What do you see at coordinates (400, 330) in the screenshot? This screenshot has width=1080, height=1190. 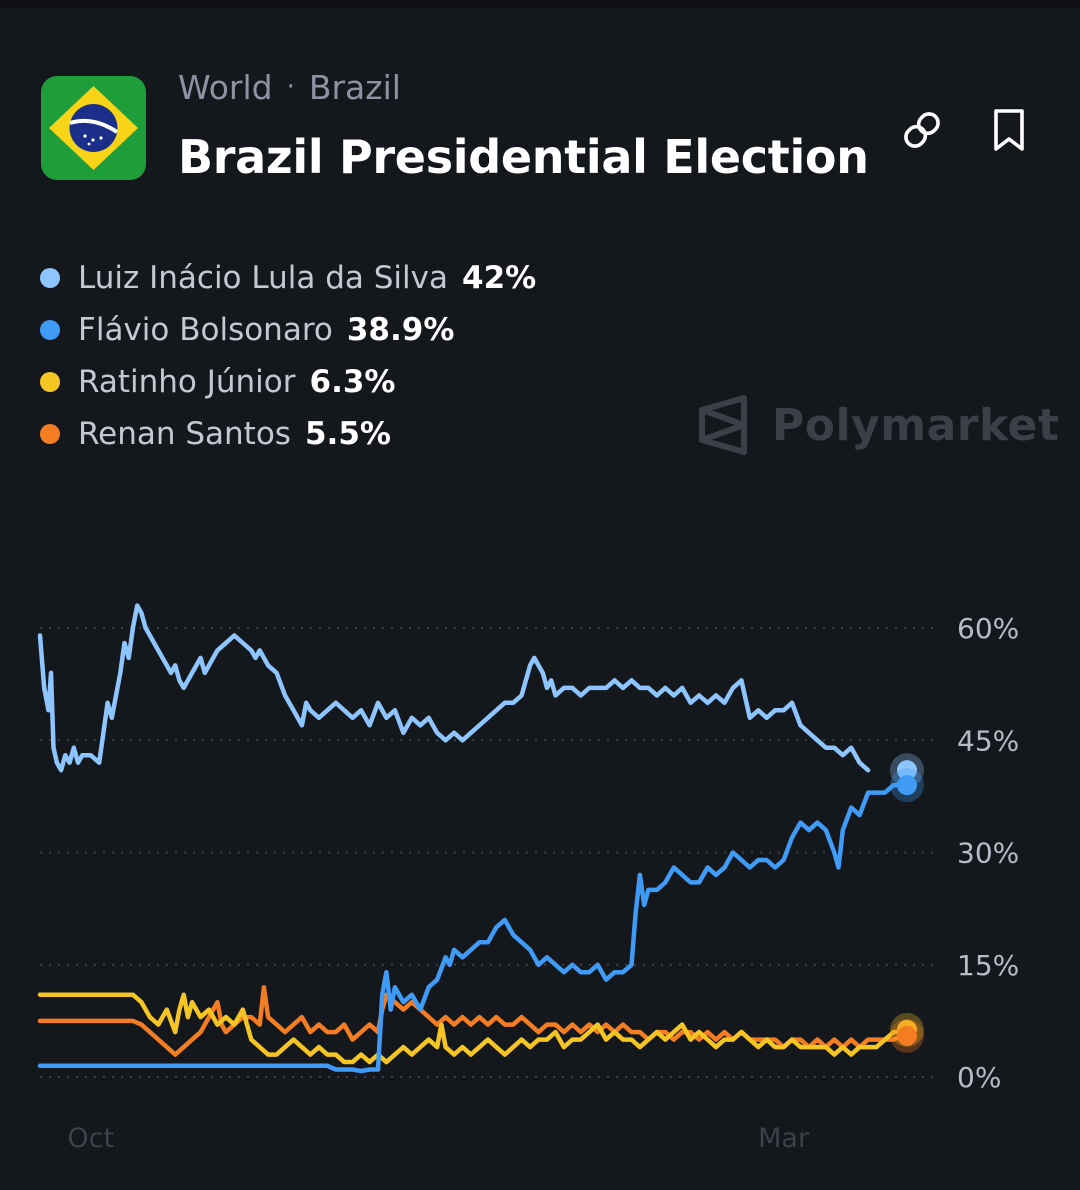 I see `legend-value: 38.9%` at bounding box center [400, 330].